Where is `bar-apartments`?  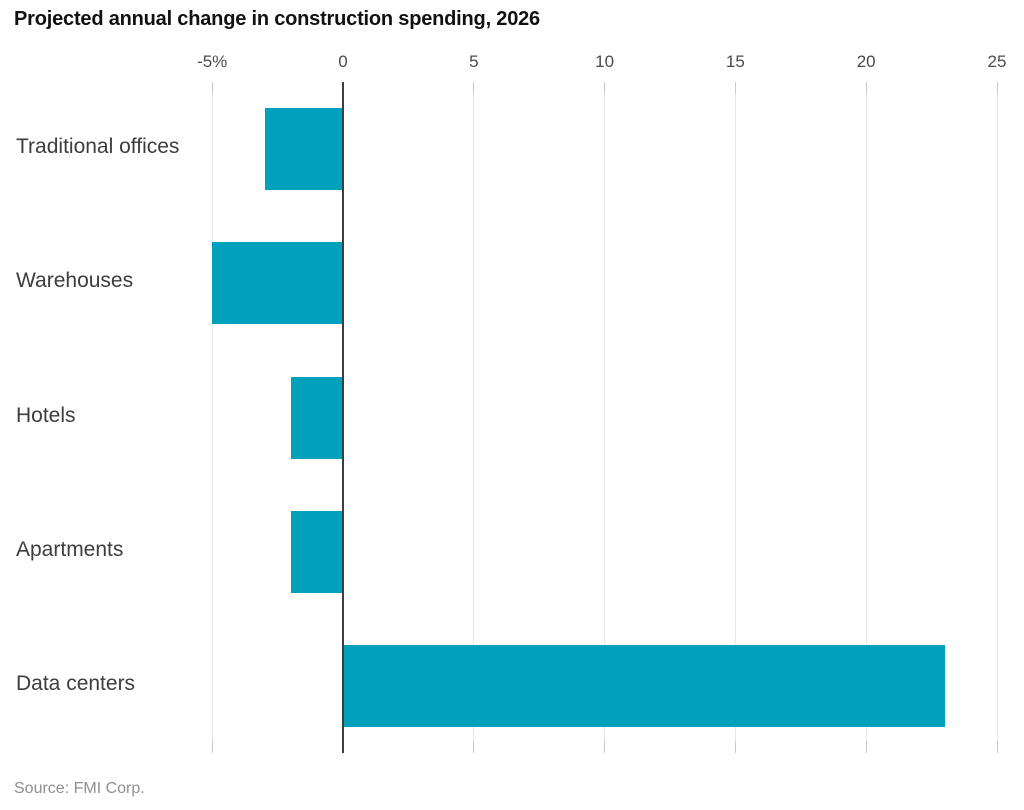
bar-apartments is located at coordinates (316, 551).